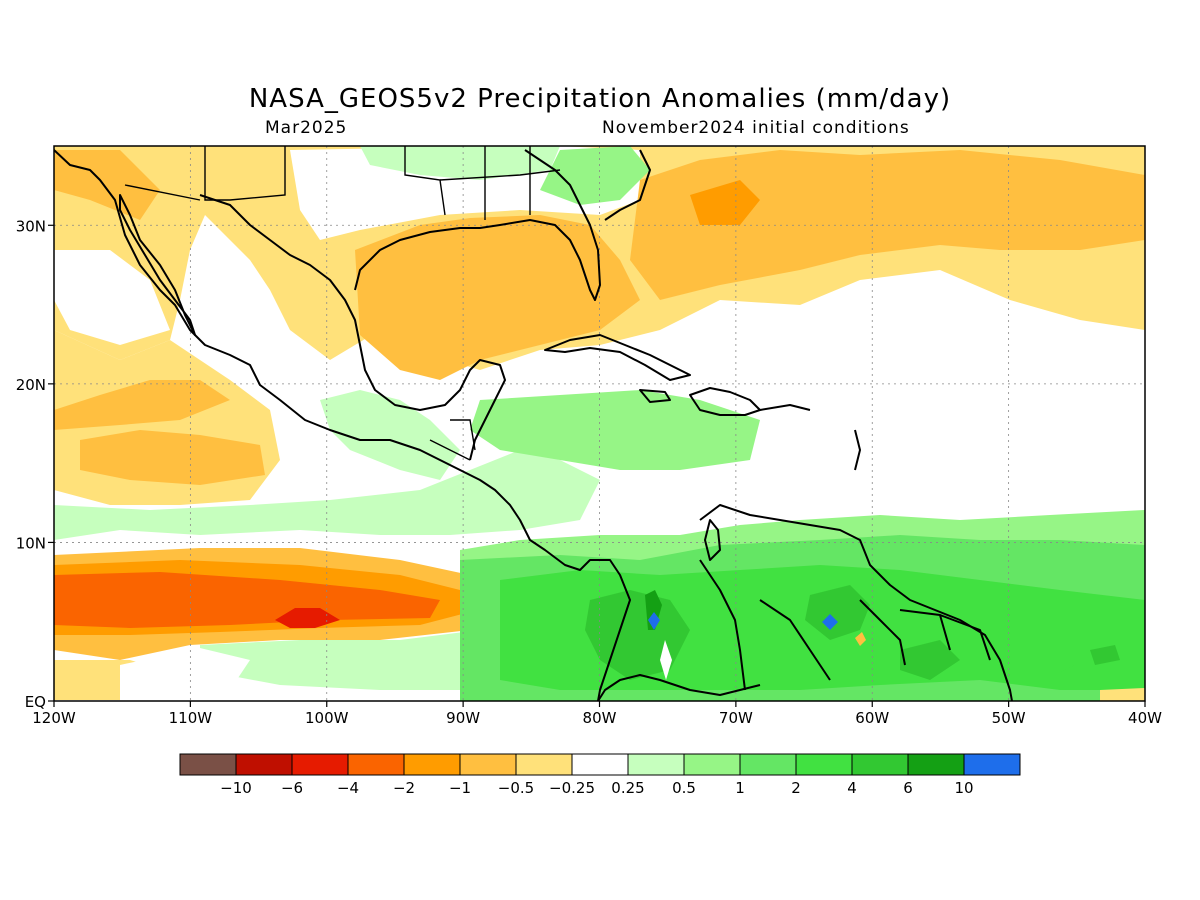  Describe the element at coordinates (1145, 718) in the screenshot. I see `lon-tick-label: 40W` at that location.